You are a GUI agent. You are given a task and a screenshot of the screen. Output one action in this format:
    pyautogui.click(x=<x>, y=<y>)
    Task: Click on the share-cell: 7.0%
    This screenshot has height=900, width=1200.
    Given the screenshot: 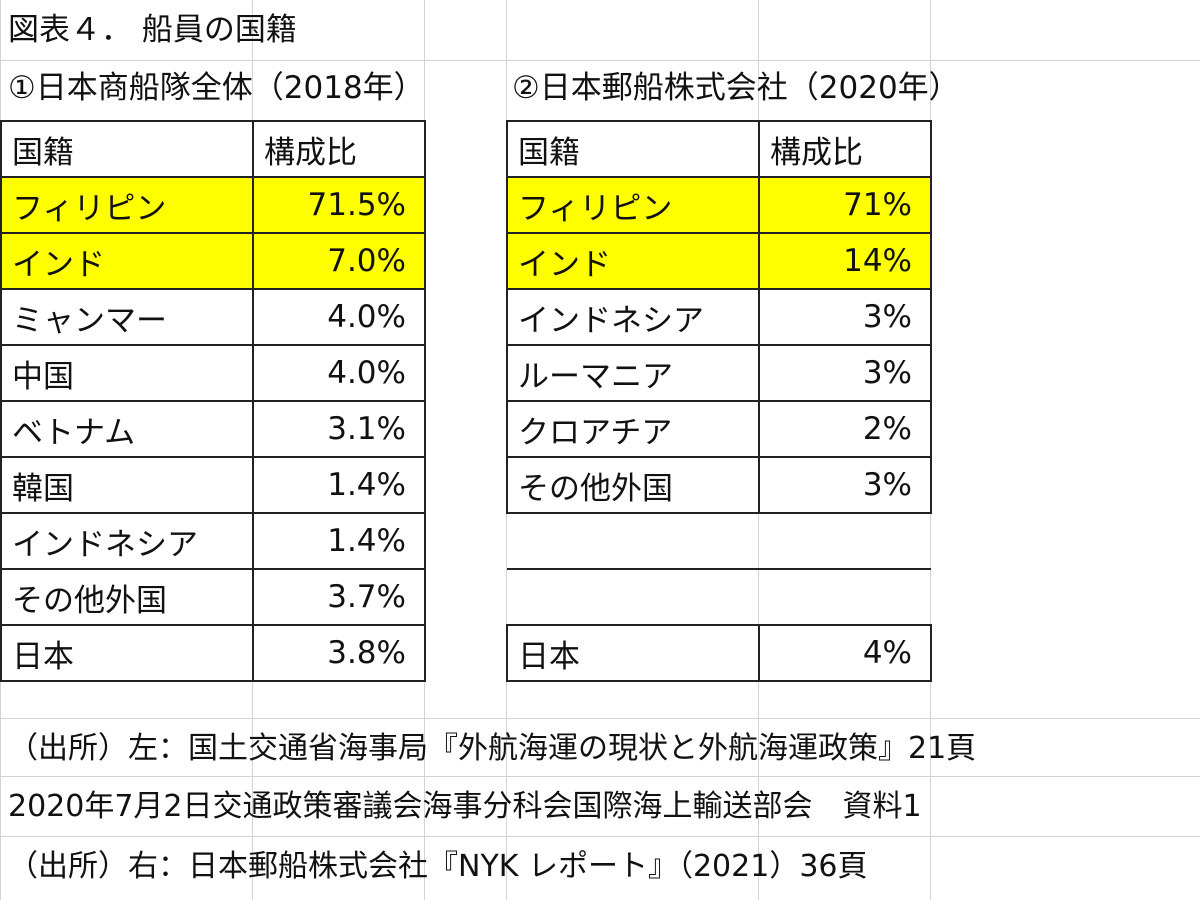 What is the action you would take?
    pyautogui.click(x=339, y=261)
    